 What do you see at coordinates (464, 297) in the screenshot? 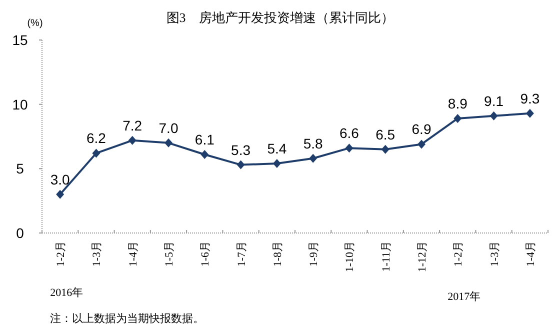
I see `text: 2017年` at bounding box center [464, 297].